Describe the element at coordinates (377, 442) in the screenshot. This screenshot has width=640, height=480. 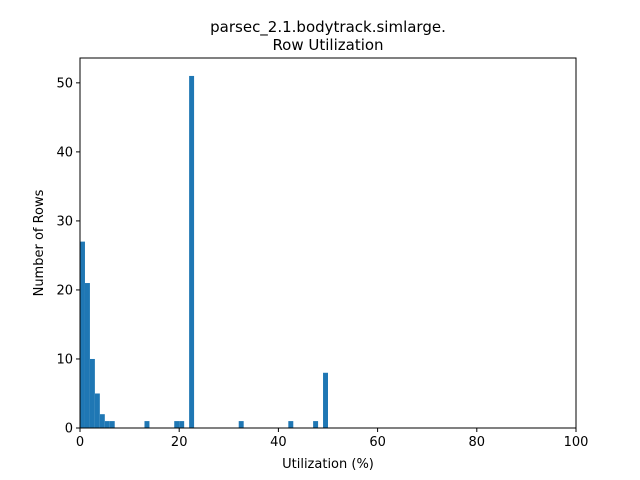
I see `x-tick-label: 60` at that location.